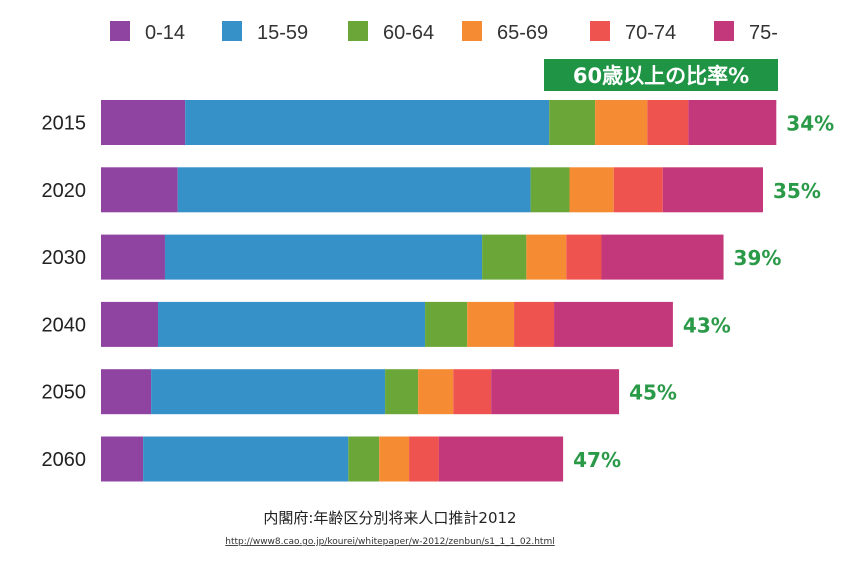  What do you see at coordinates (712, 190) in the screenshot?
I see `bar-segment-2020-75-` at bounding box center [712, 190].